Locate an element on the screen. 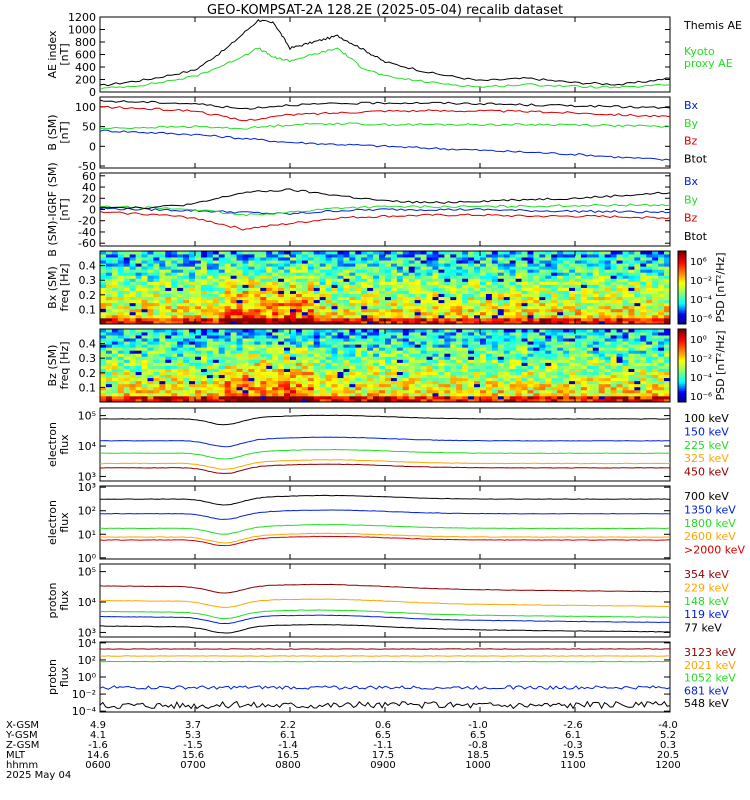 The height and width of the screenshot is (800, 750). y-tick-label: 600 is located at coordinates (85, 55).